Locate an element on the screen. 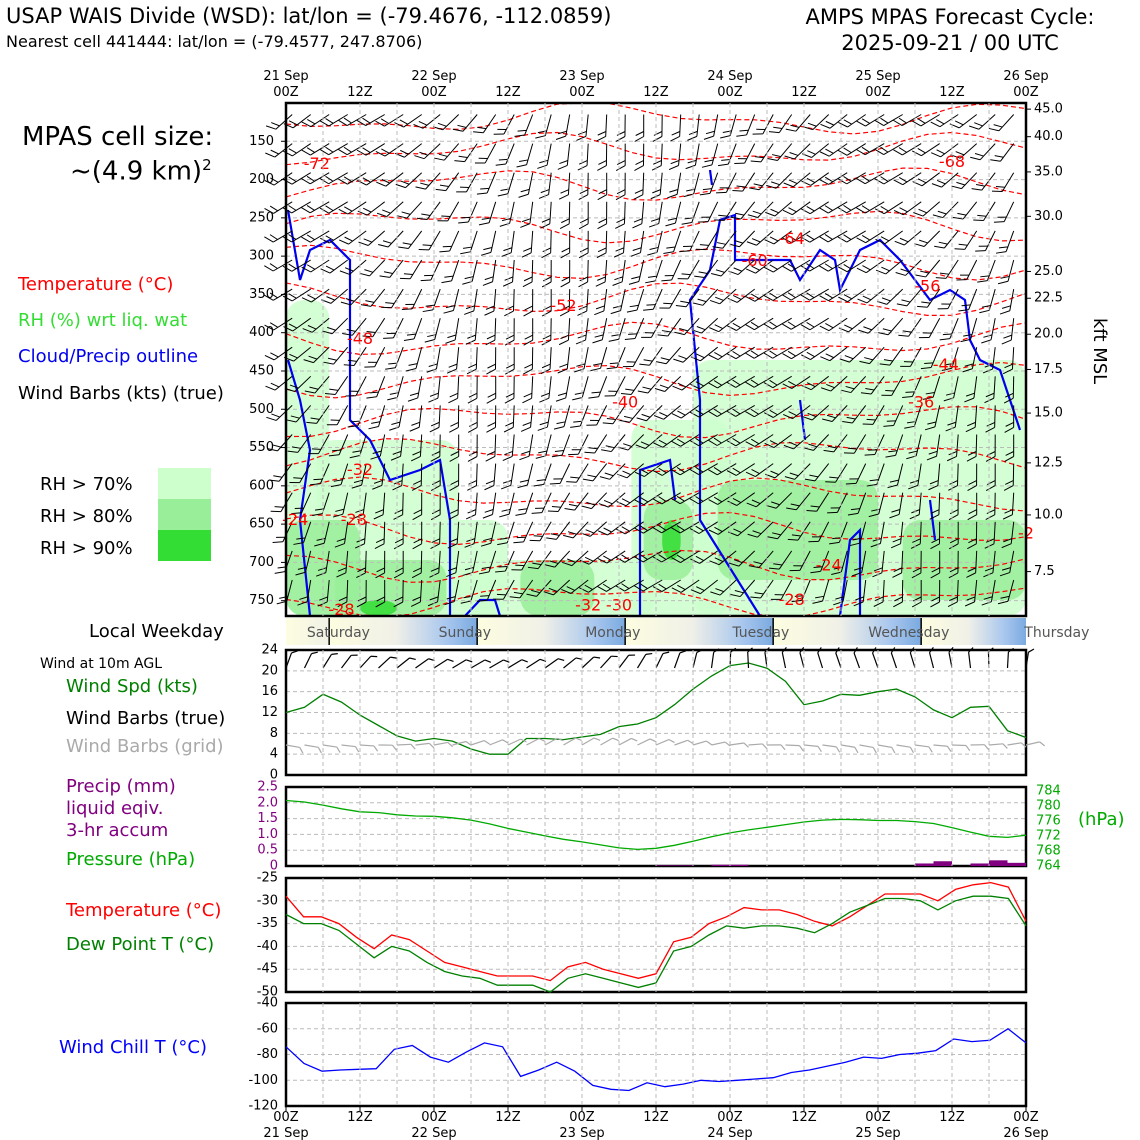  grid-wind-barb-shaft is located at coordinates (959, 745).